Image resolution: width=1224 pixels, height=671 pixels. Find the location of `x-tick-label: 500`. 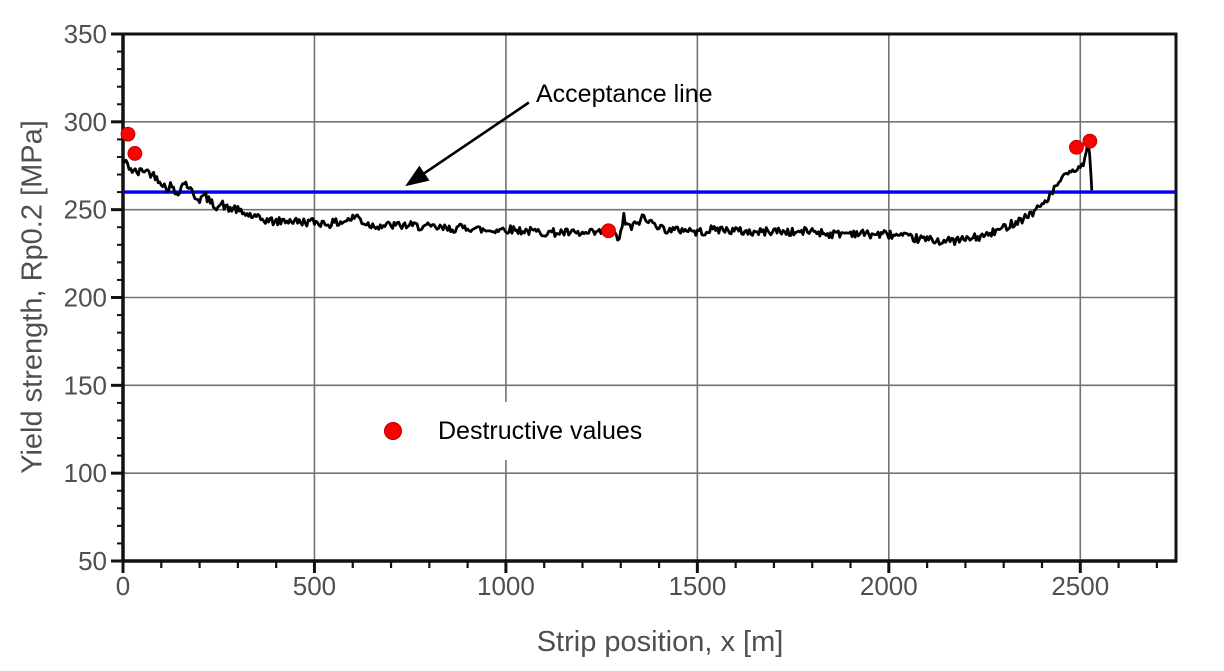

x-tick-label: 500 is located at coordinates (314, 586).